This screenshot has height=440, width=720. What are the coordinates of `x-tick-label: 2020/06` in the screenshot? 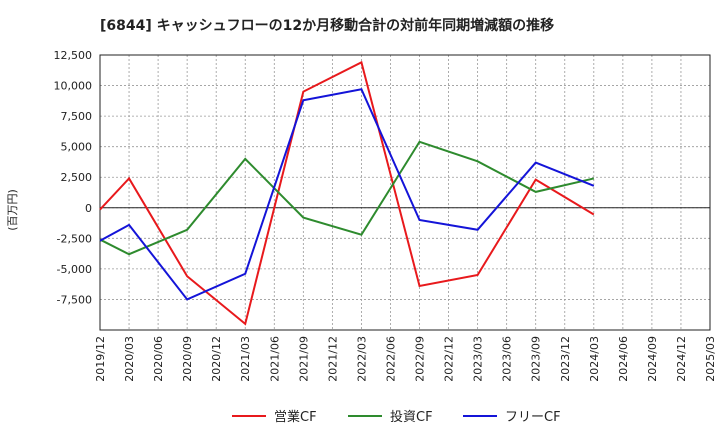 It's located at (158, 359).